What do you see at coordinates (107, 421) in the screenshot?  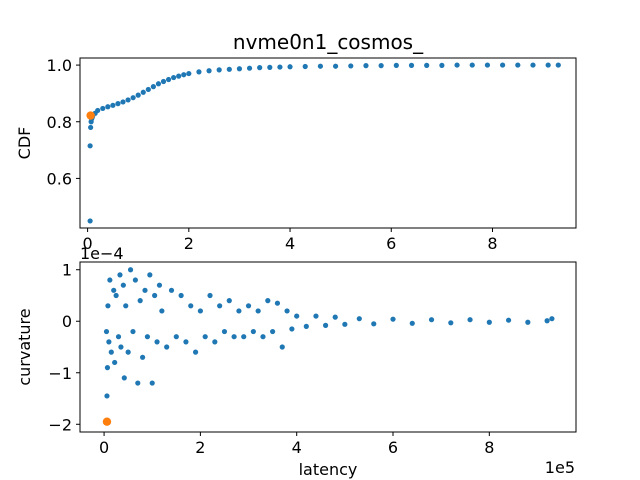 I see `curvature-highlight-point` at bounding box center [107, 421].